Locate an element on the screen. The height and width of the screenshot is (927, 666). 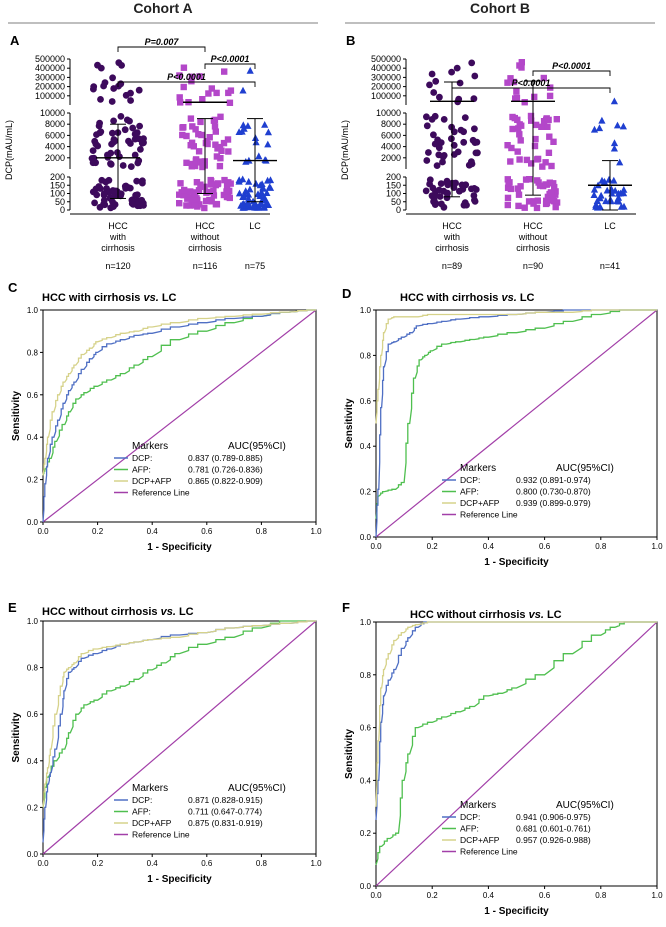
legend-auc: 0.875 (0.831-0.919) is located at coordinates (225, 823).